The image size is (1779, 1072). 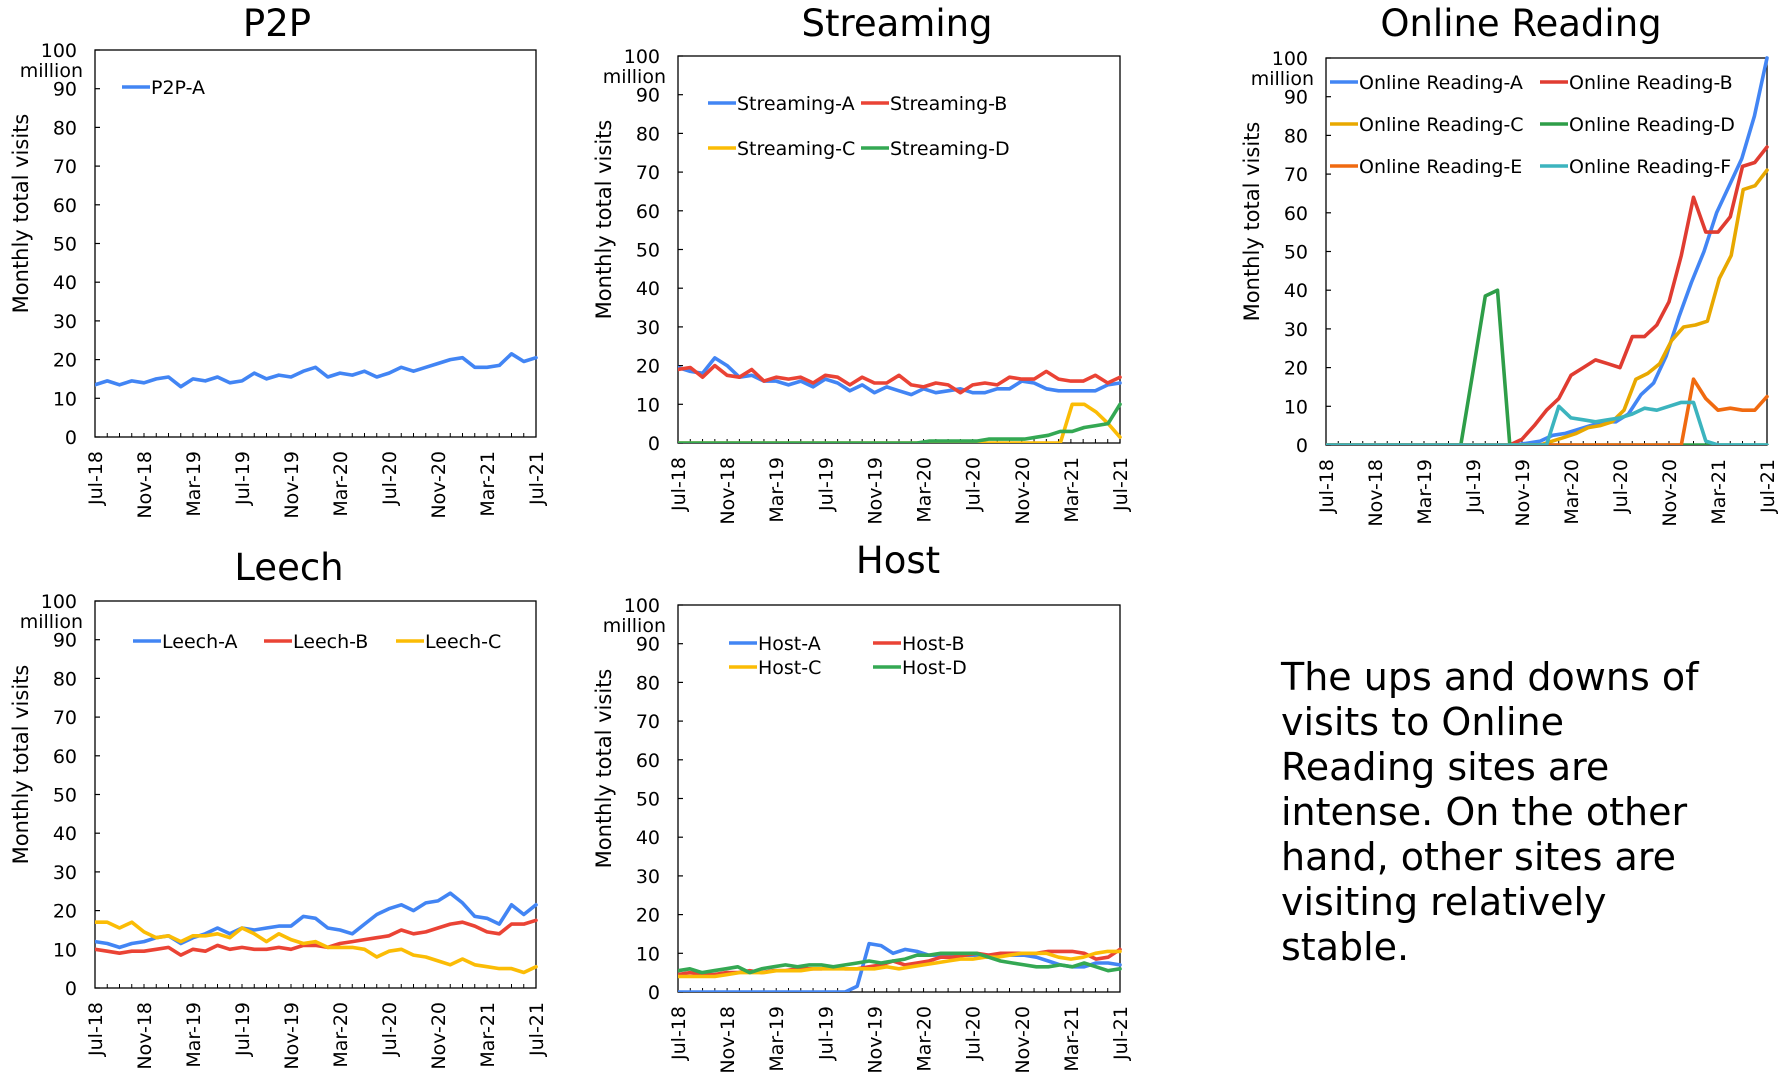 What do you see at coordinates (1441, 83) in the screenshot?
I see `legend-label: Online Reading-A` at bounding box center [1441, 83].